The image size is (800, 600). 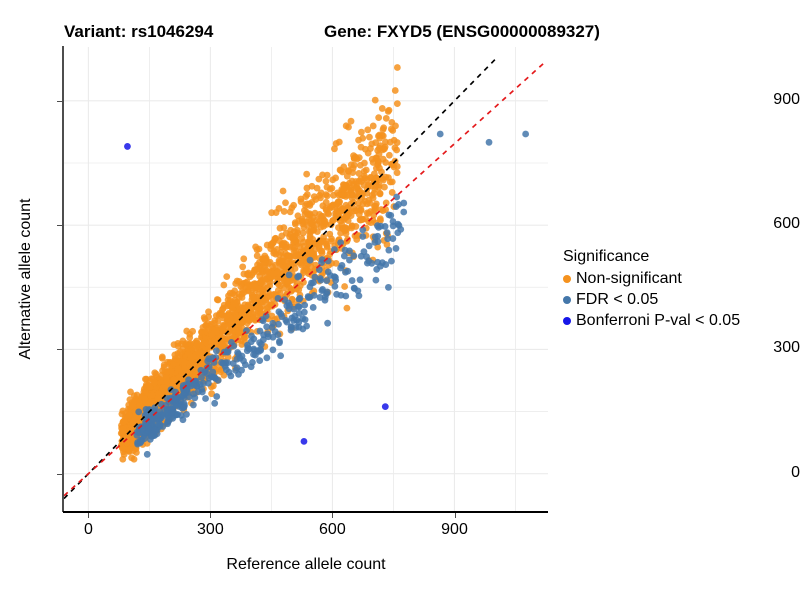 What do you see at coordinates (681, 320) in the screenshot?
I see `legend-item-bonferroni: Bonferroni P-val < 0.05` at bounding box center [681, 320].